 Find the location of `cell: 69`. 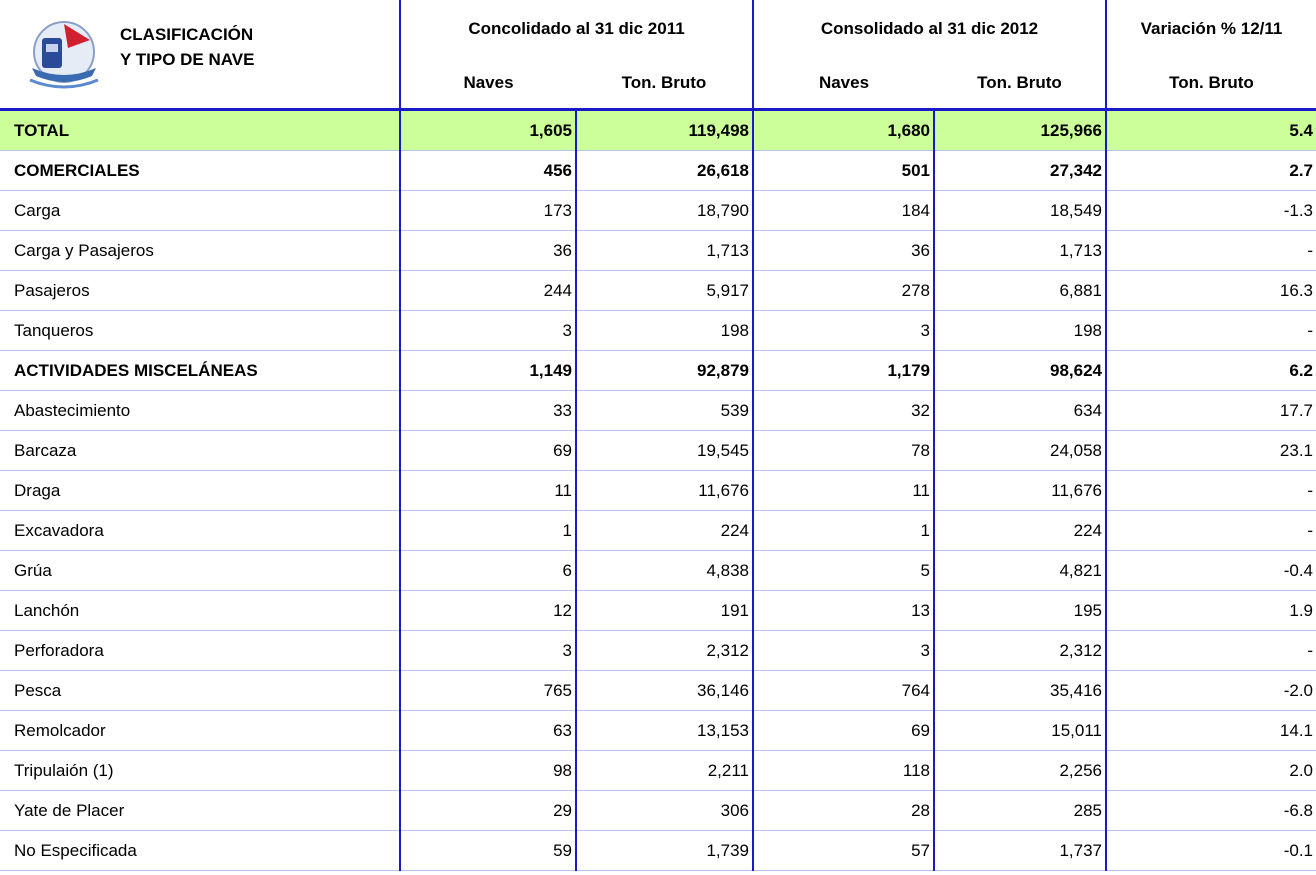

cell: 69 is located at coordinates (487, 450).